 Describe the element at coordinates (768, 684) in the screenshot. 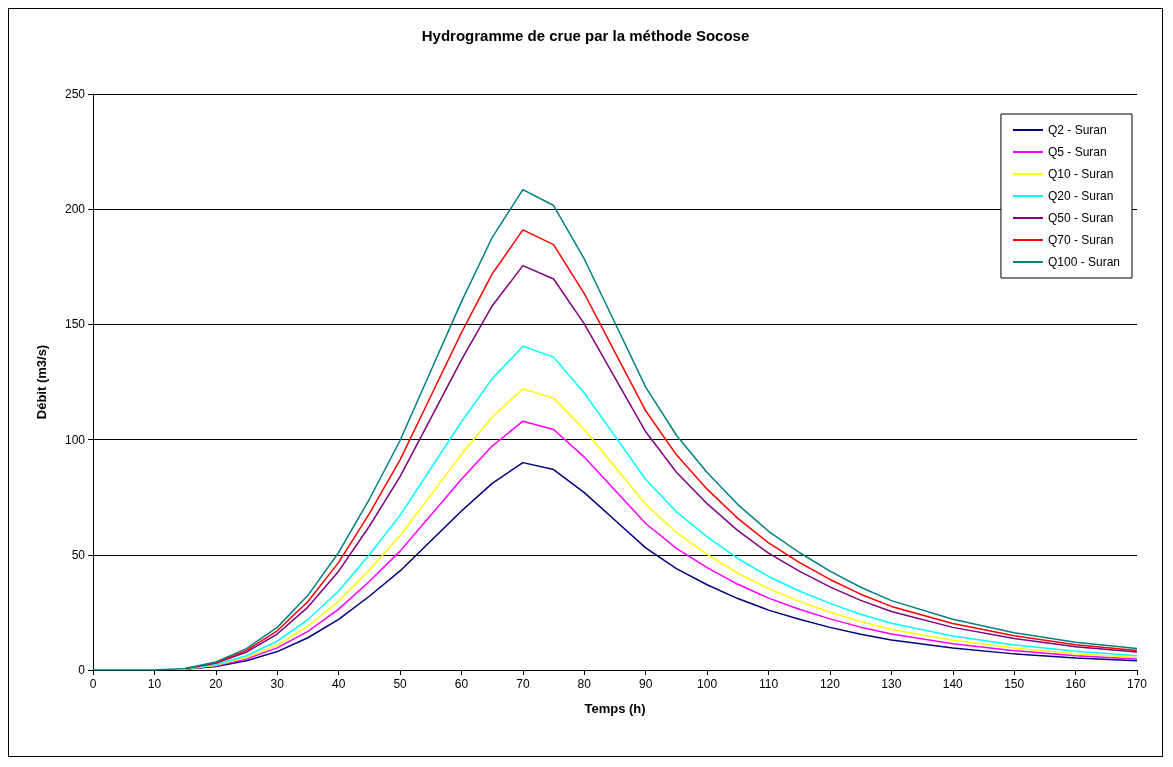

I see `x-tick-label: 110` at that location.